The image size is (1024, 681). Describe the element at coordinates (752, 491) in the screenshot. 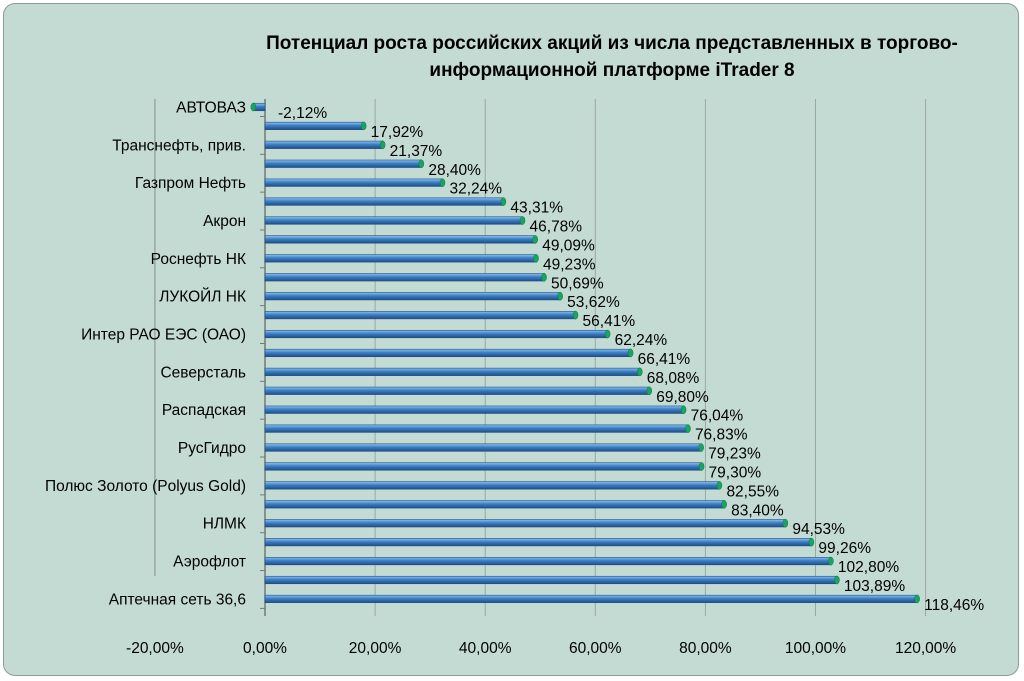

I see `data-label: 82,55%` at that location.